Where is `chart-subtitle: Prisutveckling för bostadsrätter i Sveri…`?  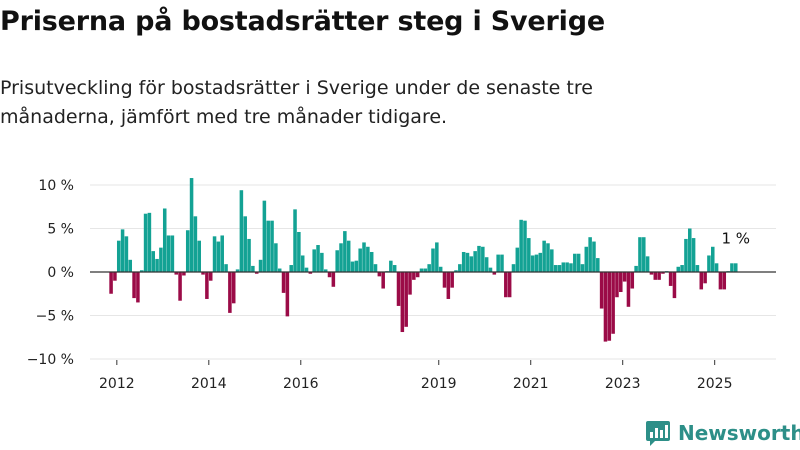 chart-subtitle: Prisutveckling för bostadsrätter i Sveri… is located at coordinates (296, 102).